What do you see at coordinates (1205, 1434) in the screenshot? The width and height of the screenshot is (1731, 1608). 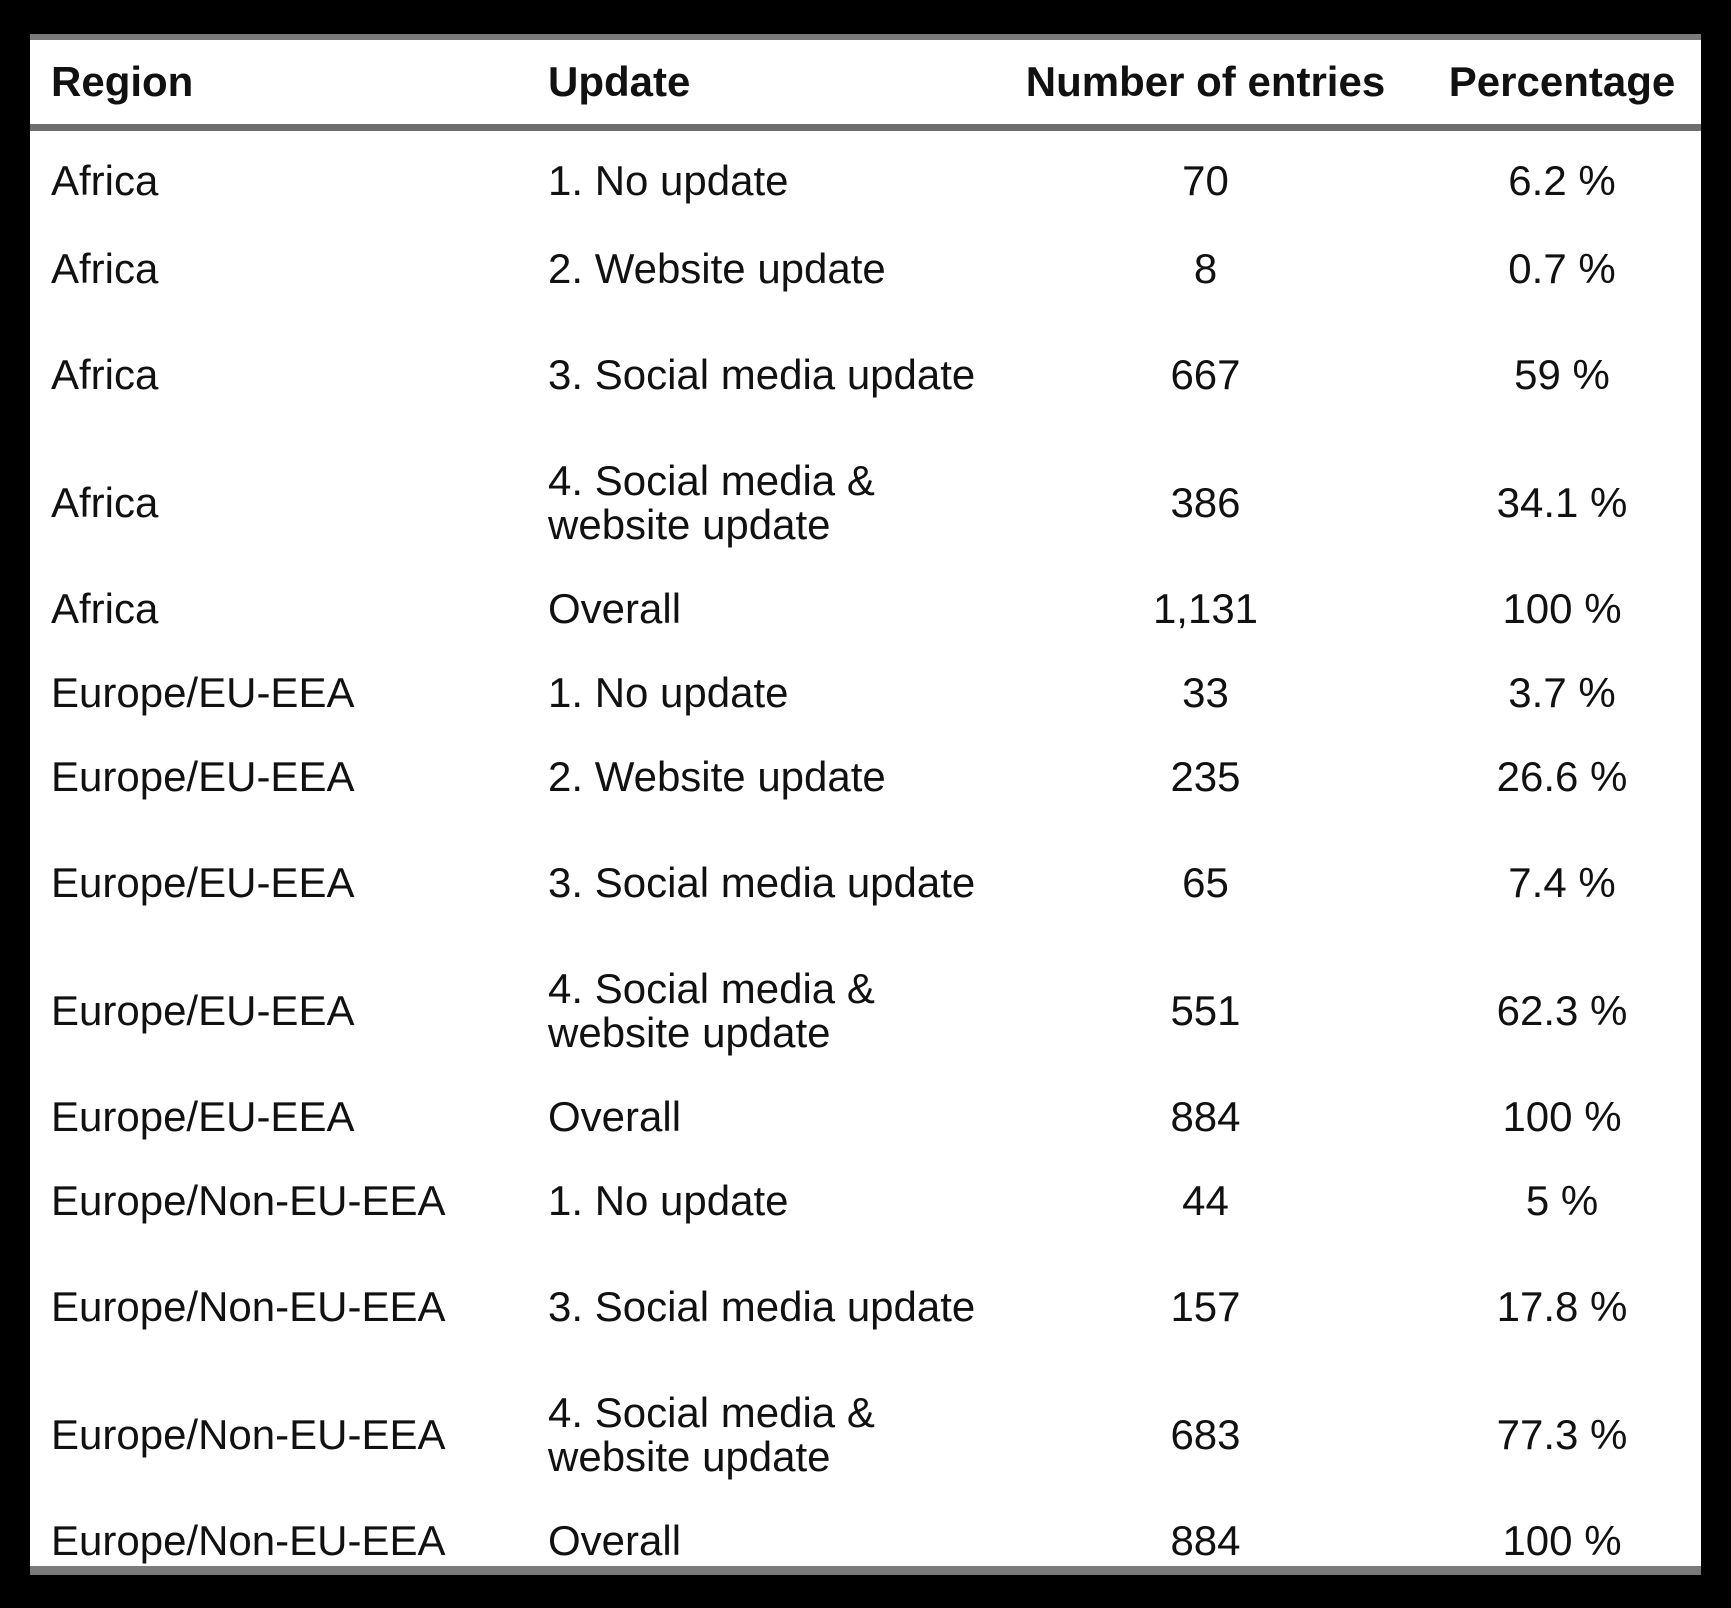 I see `cell-number-of-entries: 683` at bounding box center [1205, 1434].